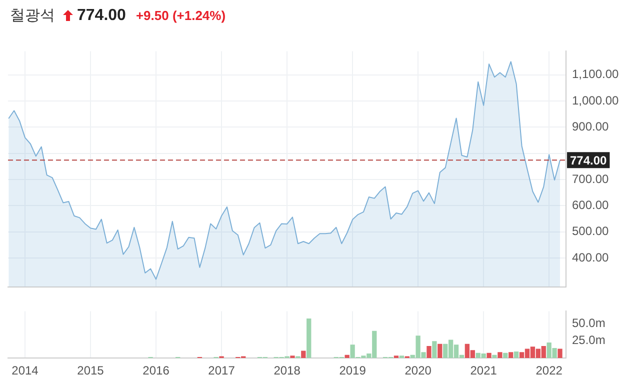  I want to click on x-tick-label: 2014, so click(25, 371).